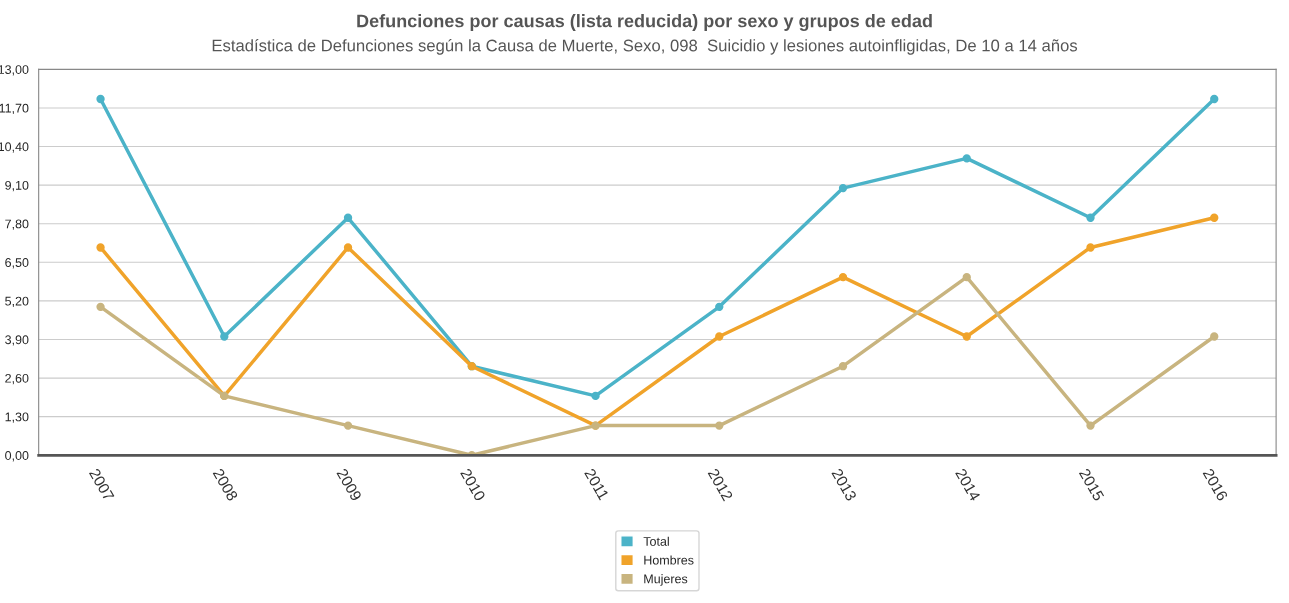 The height and width of the screenshot is (603, 1289). I want to click on y-tick-label: 7,80, so click(17, 224).